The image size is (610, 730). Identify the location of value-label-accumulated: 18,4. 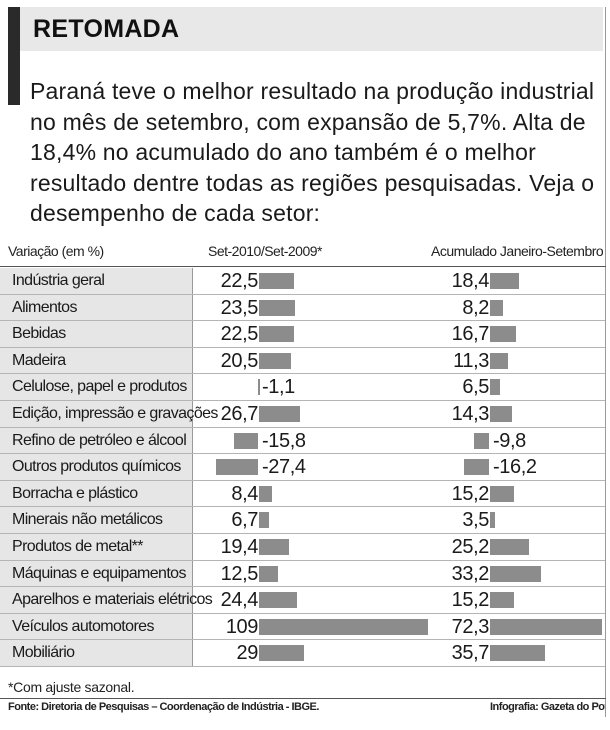
(470, 281).